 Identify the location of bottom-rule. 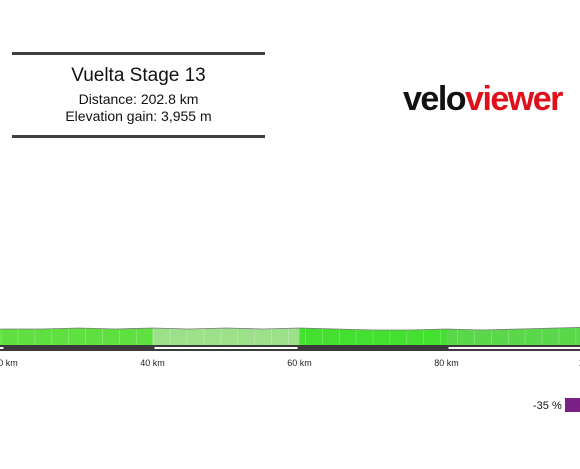
(138, 136).